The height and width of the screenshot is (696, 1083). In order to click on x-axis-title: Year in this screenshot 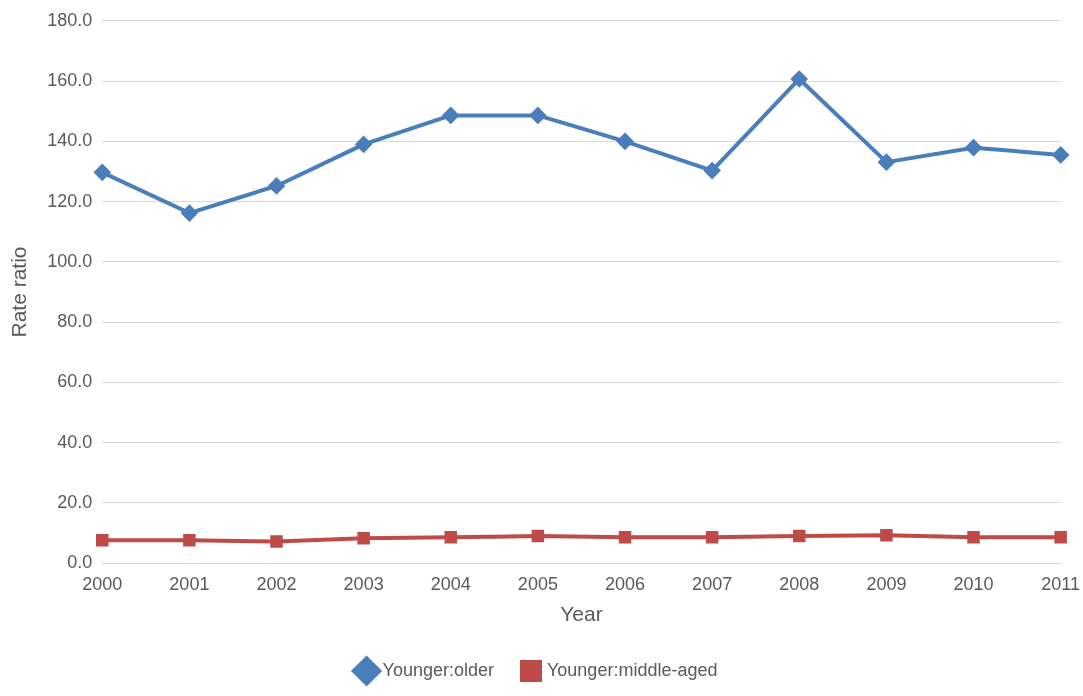, I will do `click(581, 614)`.